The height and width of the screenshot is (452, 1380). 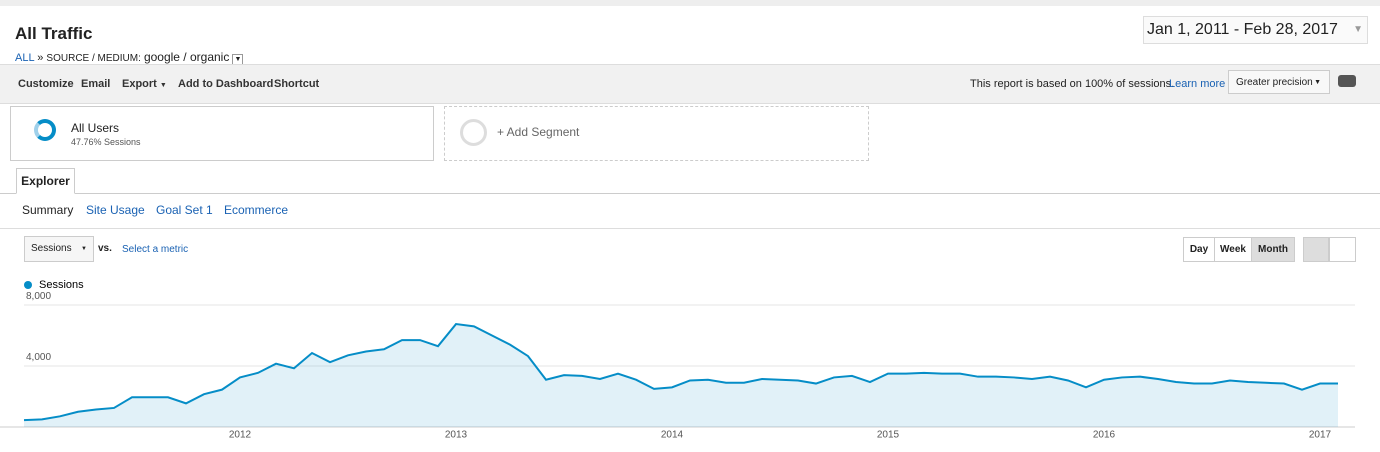 What do you see at coordinates (690, 84) in the screenshot?
I see `toolbar` at bounding box center [690, 84].